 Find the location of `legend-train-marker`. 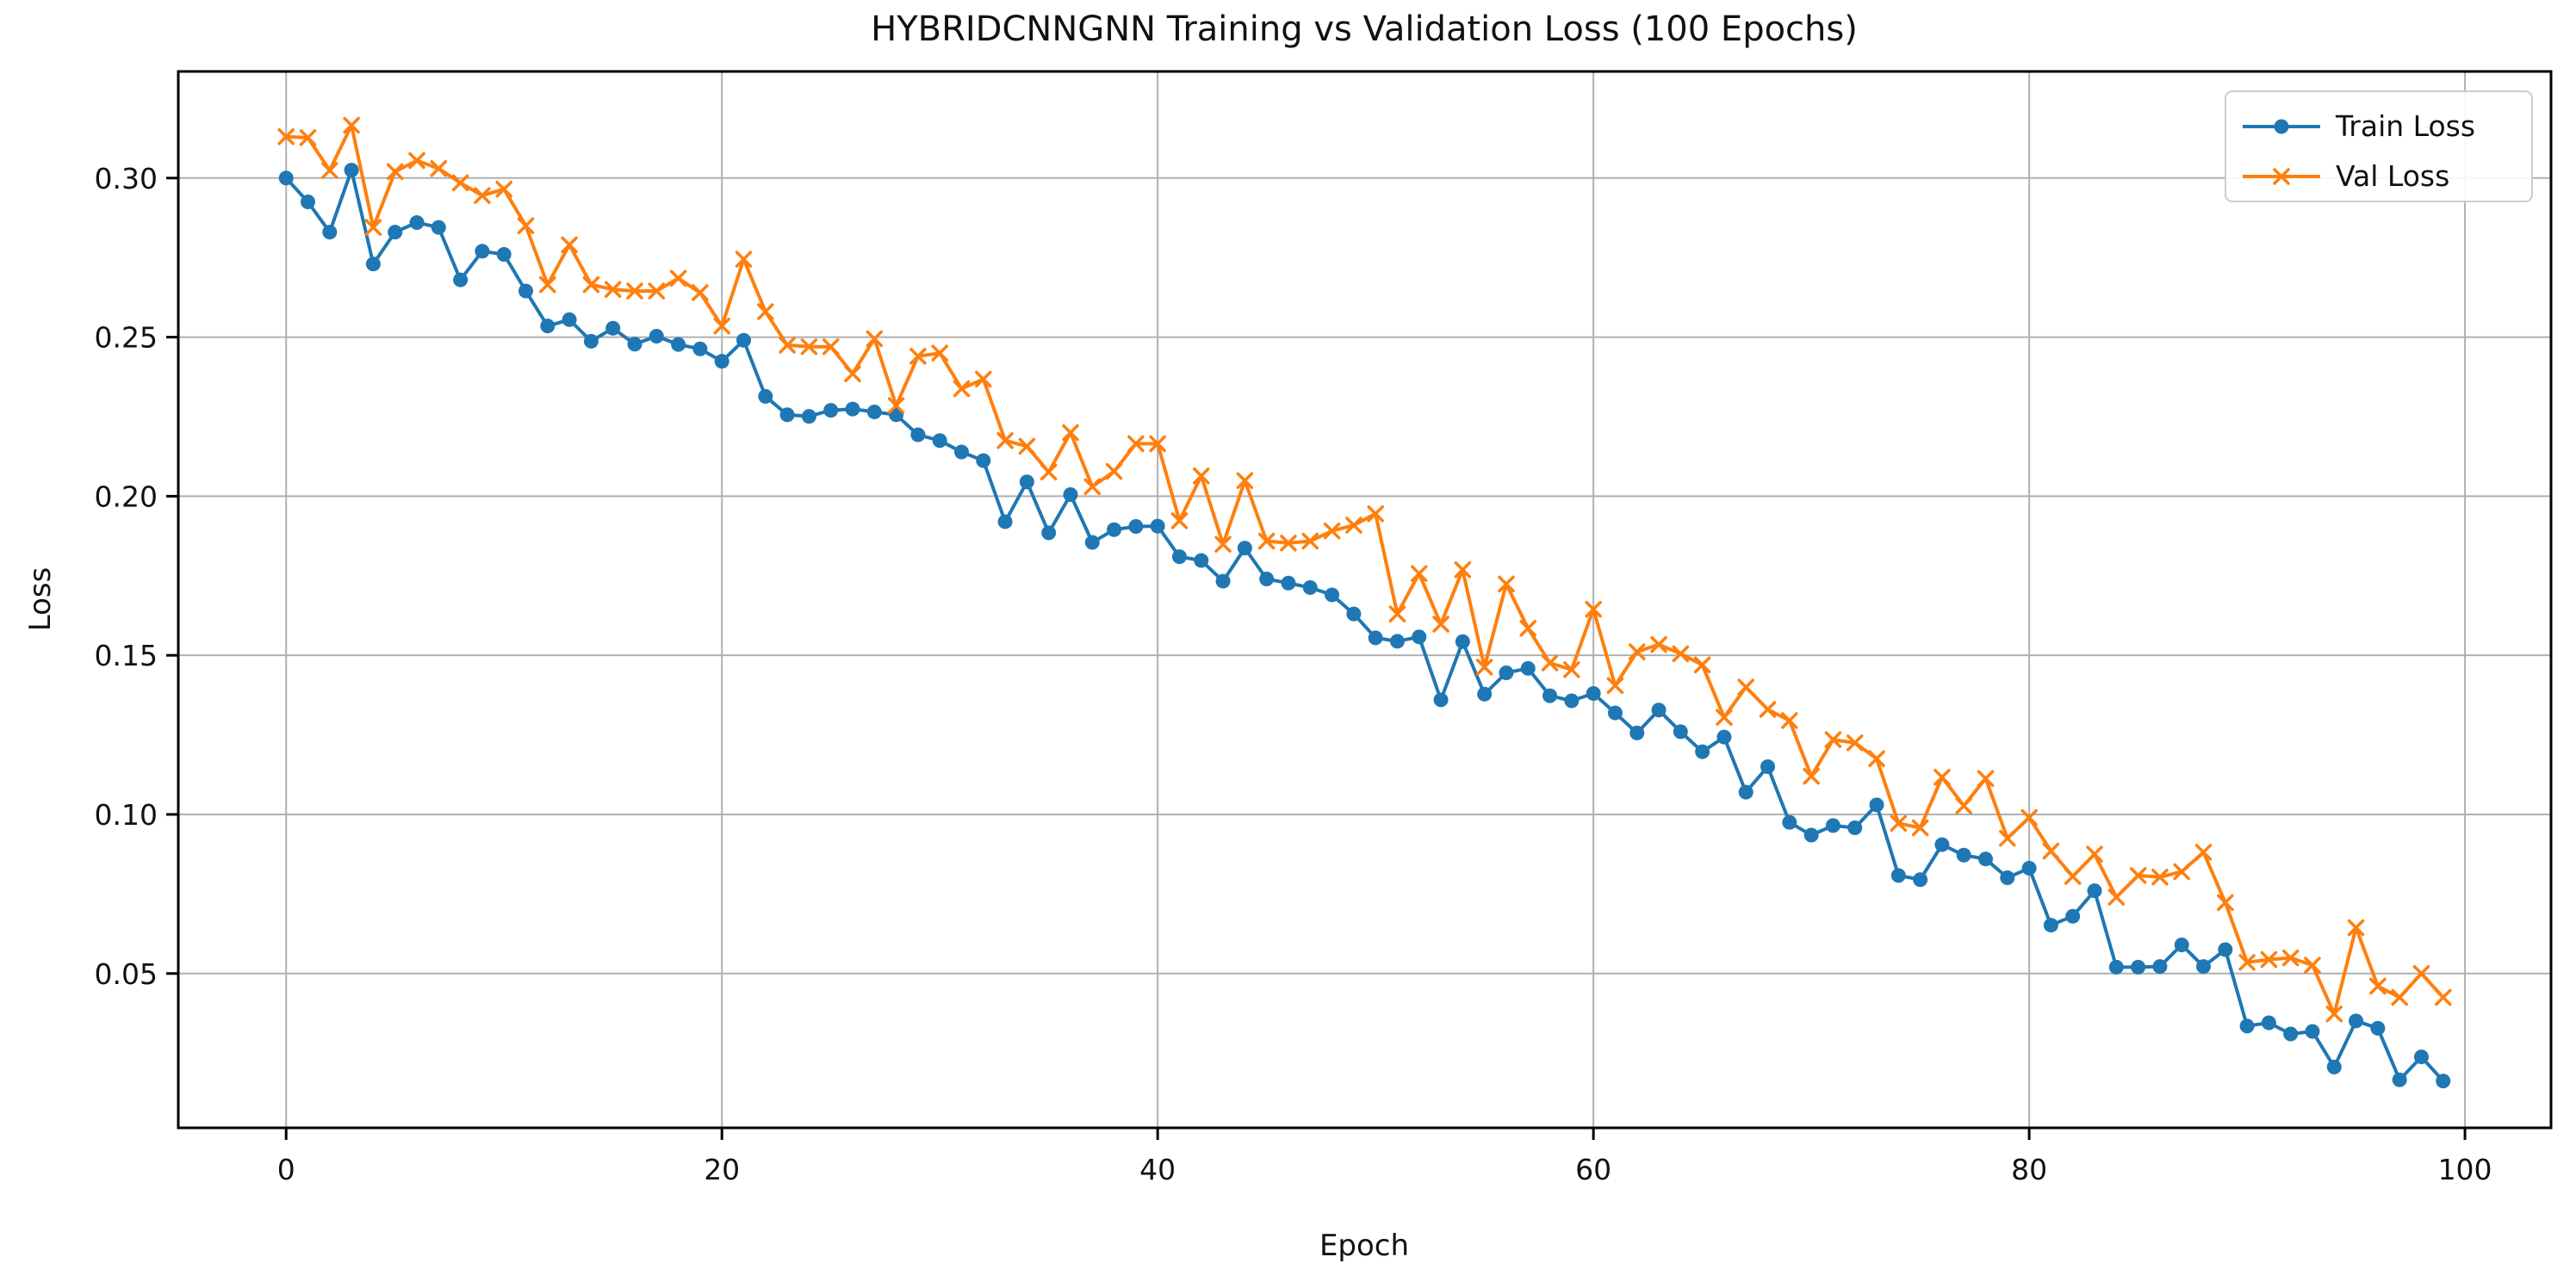

legend-train-marker is located at coordinates (2281, 126).